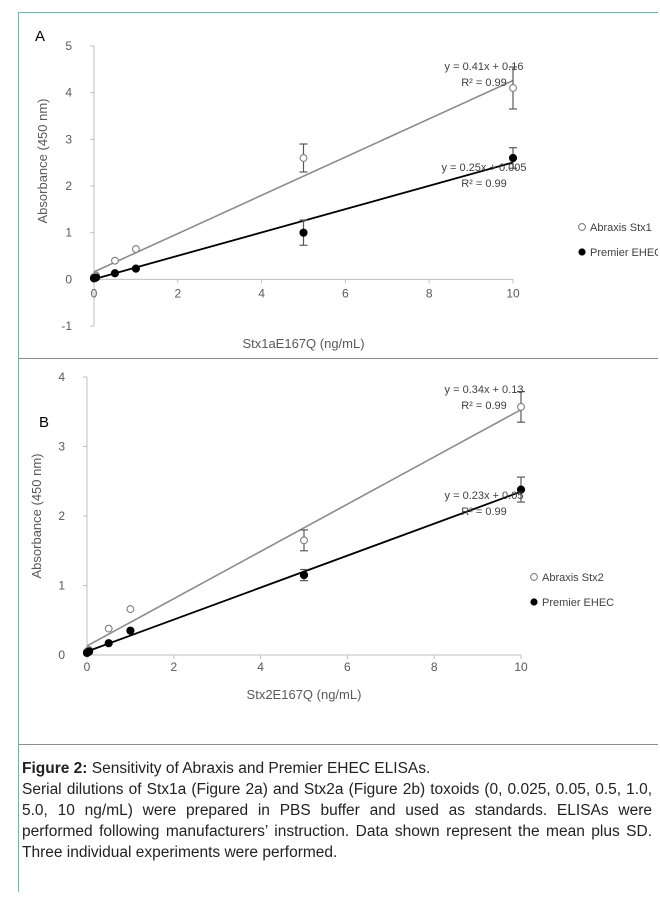 The image size is (660, 909). Describe the element at coordinates (303, 343) in the screenshot. I see `chart-a-x-axis-label: Stx1aE167Q (ng/mL)` at that location.